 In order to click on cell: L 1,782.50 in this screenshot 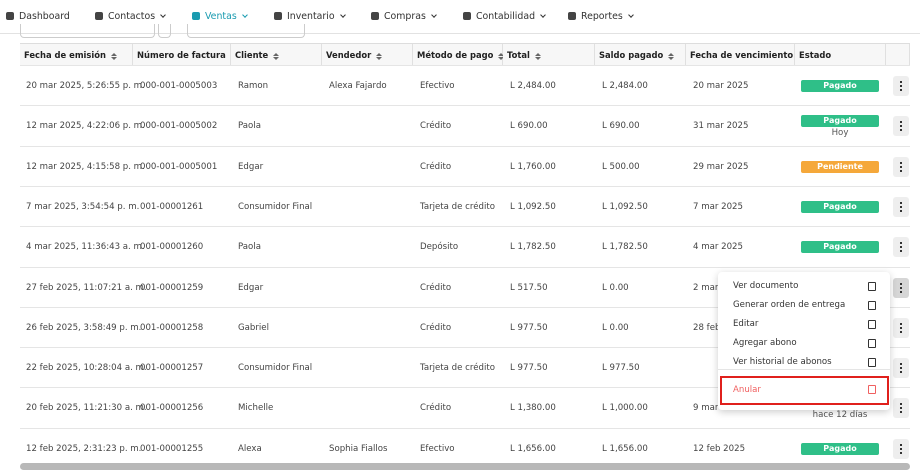, I will do `click(533, 247)`.